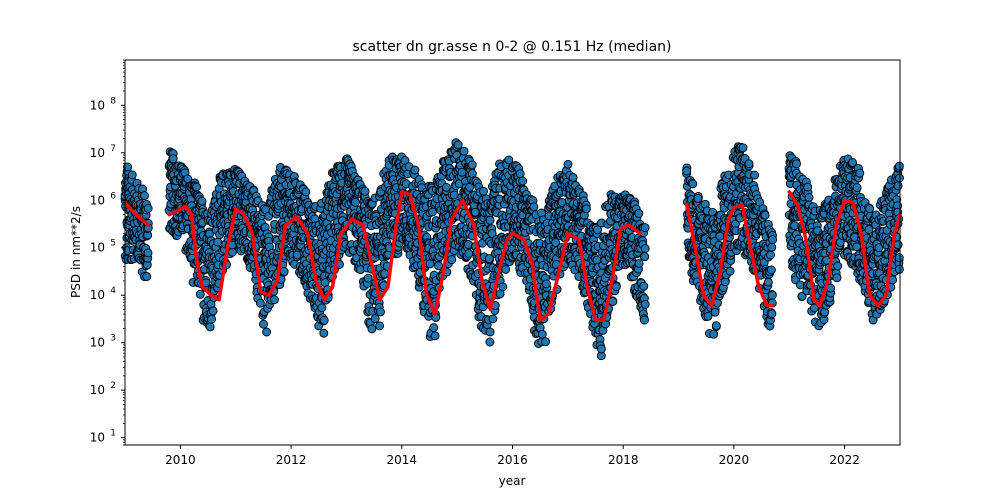 This screenshot has height=500, width=1000. What do you see at coordinates (113, 434) in the screenshot?
I see `y-tick-exponent: 1` at bounding box center [113, 434].